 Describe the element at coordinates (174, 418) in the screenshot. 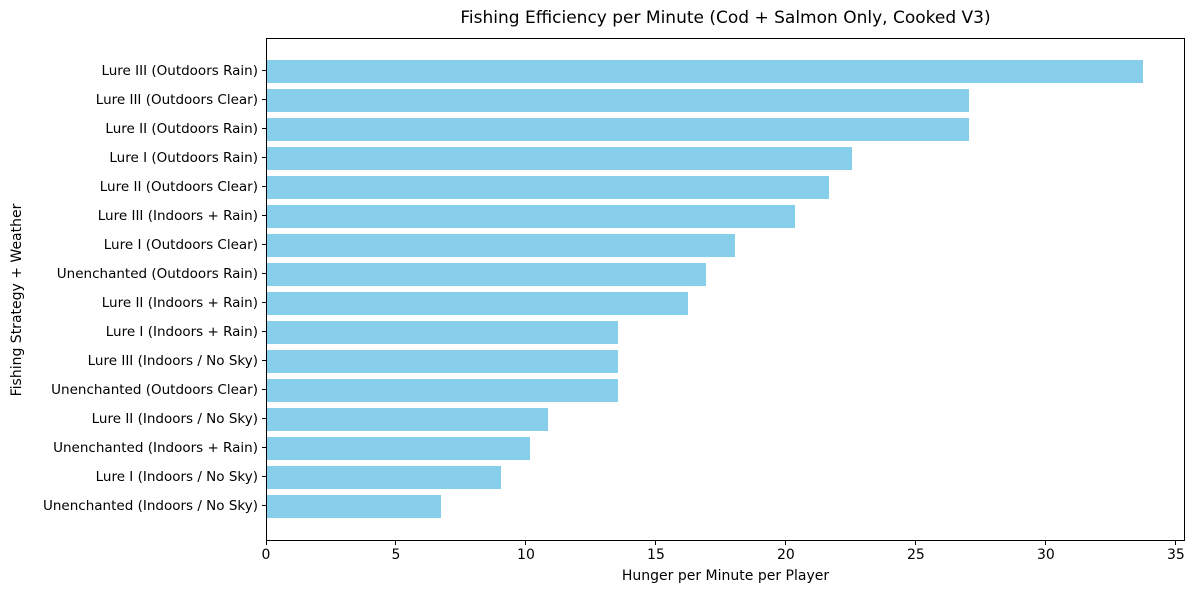

I see `y-tick-label: Lure II (Indoors / No Sky)` at that location.